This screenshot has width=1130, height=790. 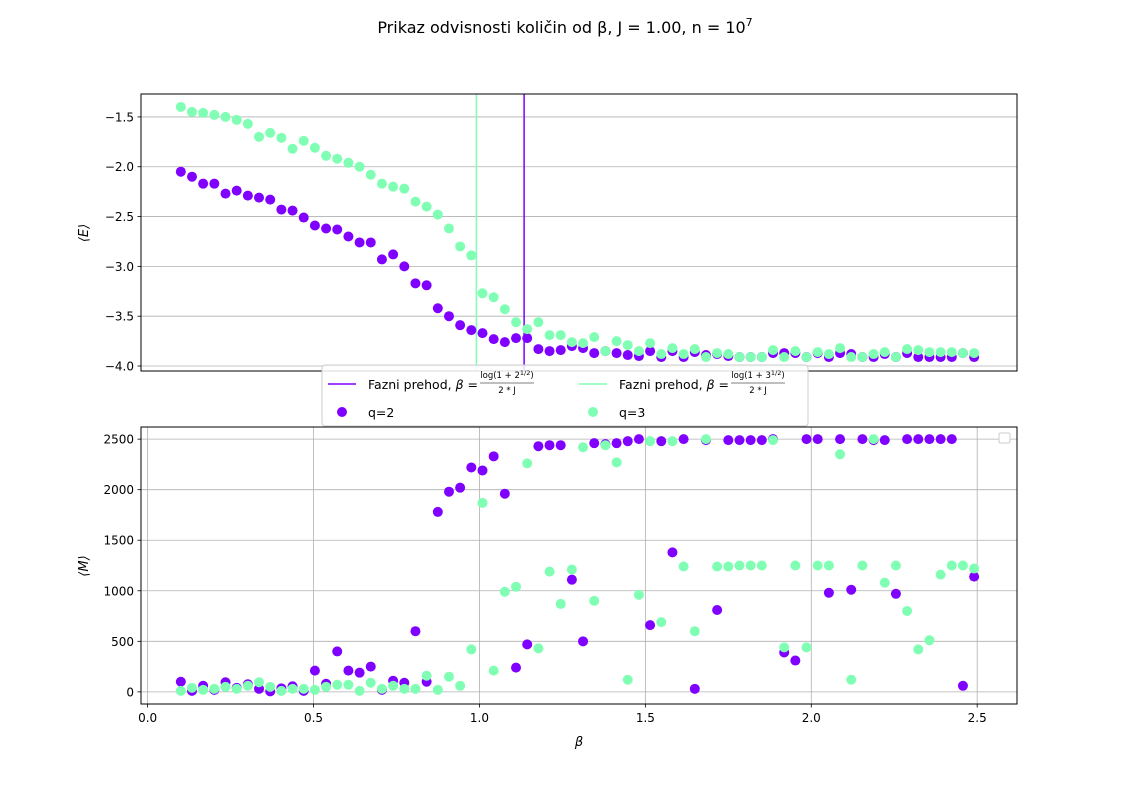 I want to click on magnetization-xtick-label: 1.0, so click(x=479, y=718).